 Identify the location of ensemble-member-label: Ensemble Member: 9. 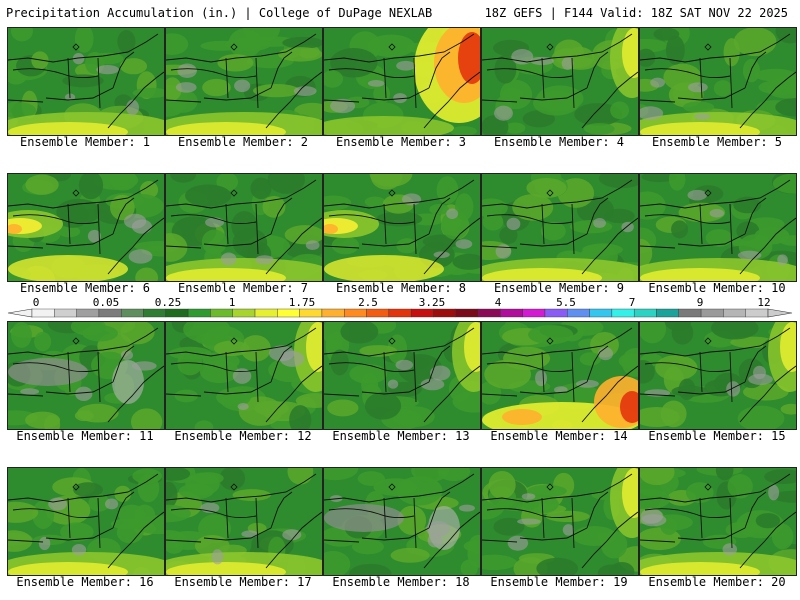
(559, 288).